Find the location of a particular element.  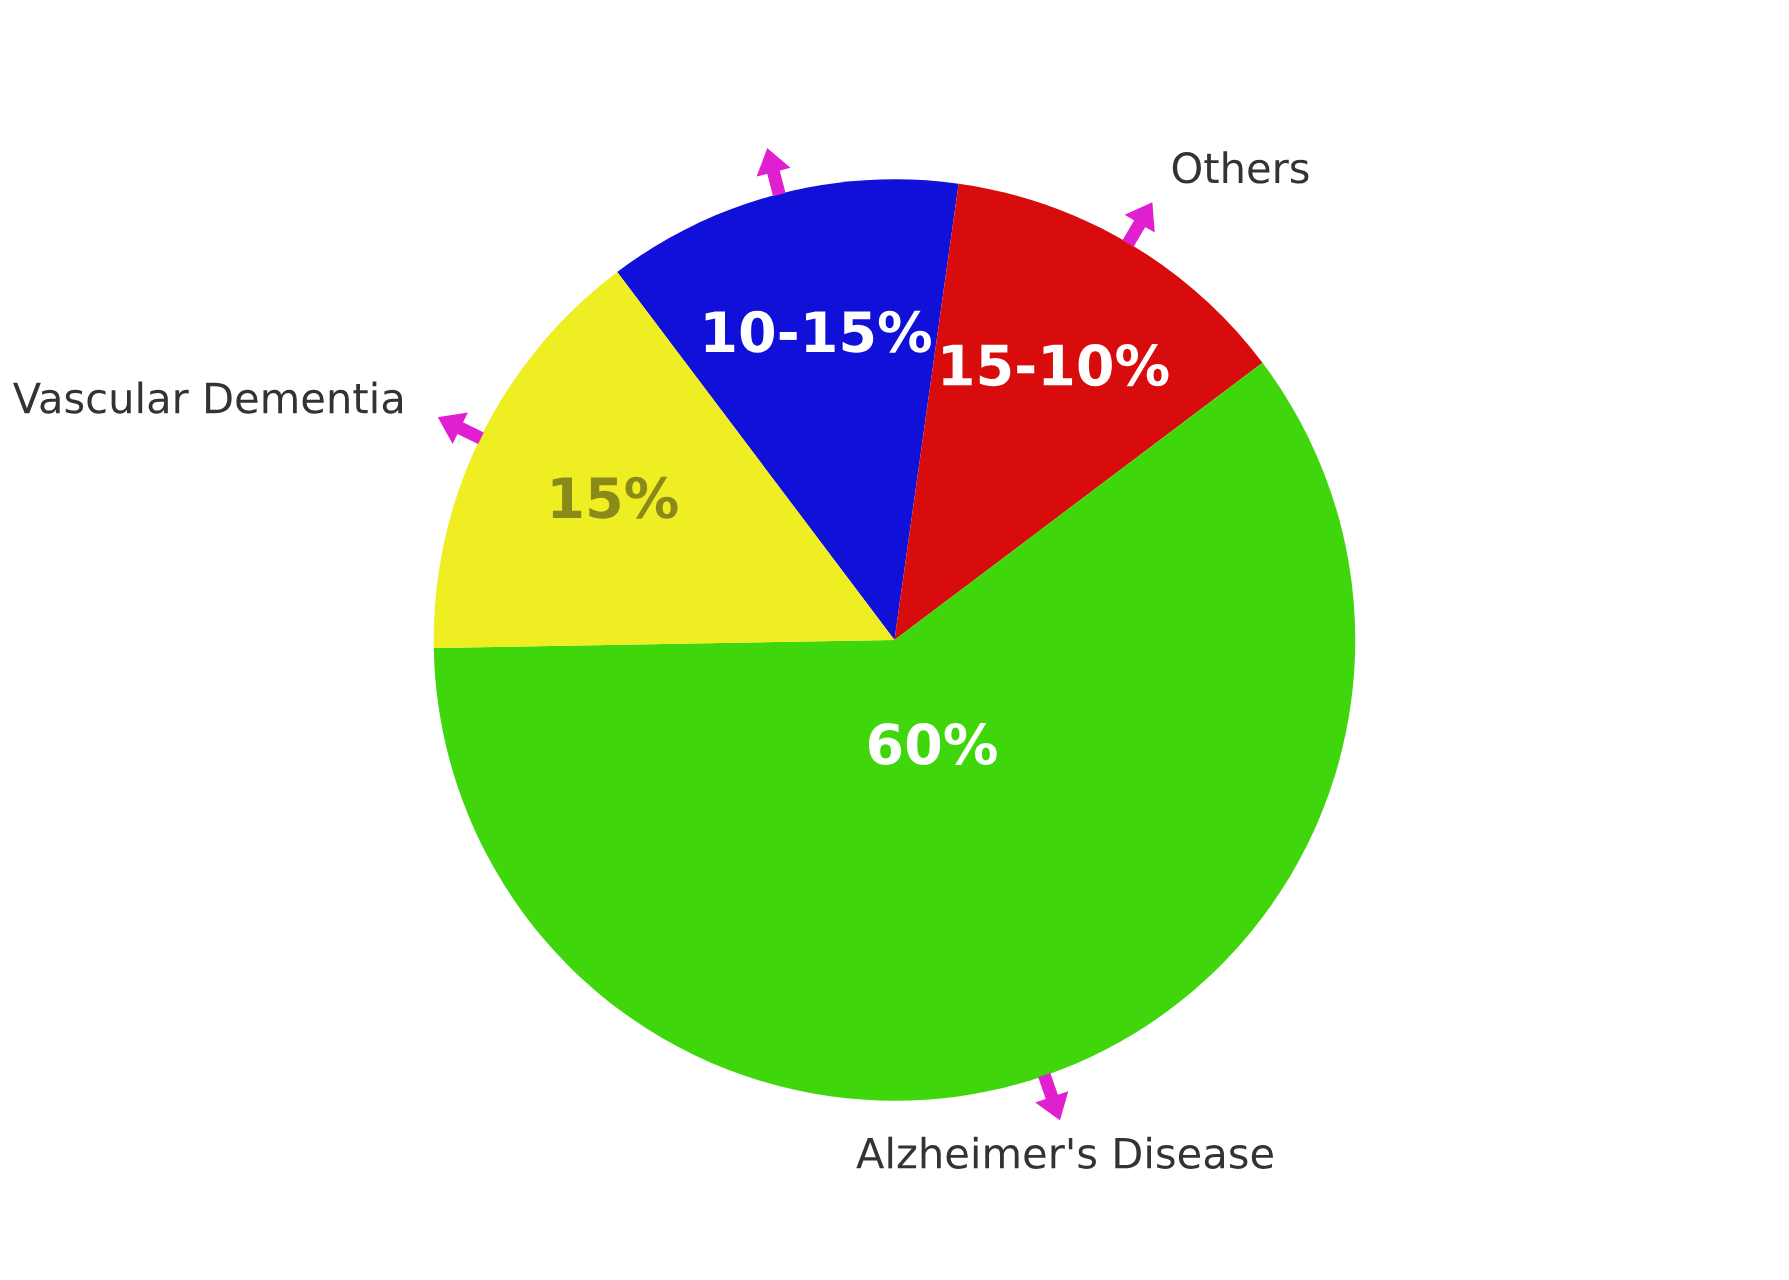

slice-label: Vascular Dementia is located at coordinates (208, 397).